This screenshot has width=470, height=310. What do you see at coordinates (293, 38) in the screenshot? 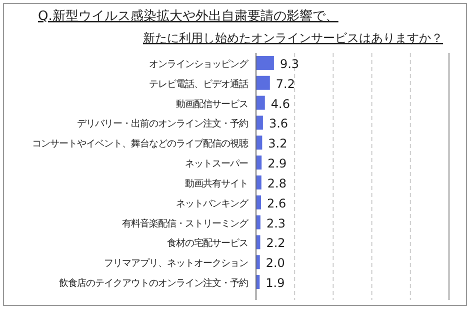
I see `chart-subtitle: 新たに利用し始めたオンラインサービスはありますか？` at bounding box center [293, 38].